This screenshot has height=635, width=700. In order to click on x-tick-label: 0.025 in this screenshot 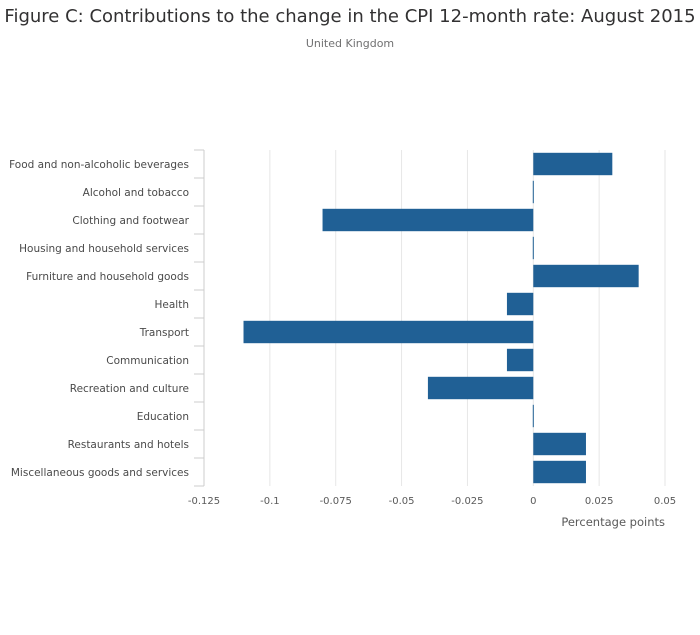, I will do `click(599, 501)`.